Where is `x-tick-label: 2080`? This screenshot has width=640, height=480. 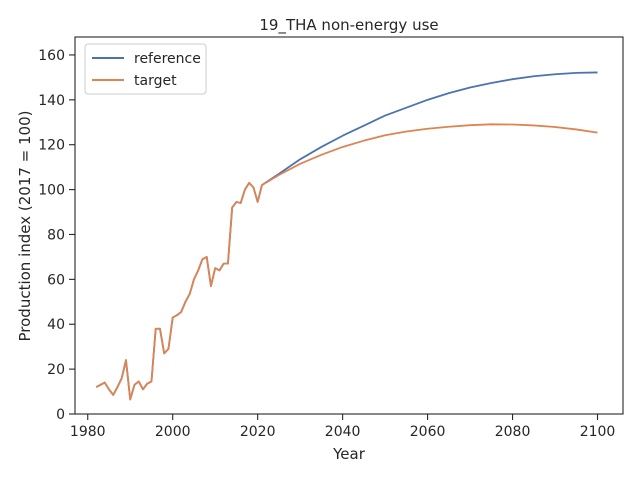
x-tick-label: 2080 is located at coordinates (513, 432).